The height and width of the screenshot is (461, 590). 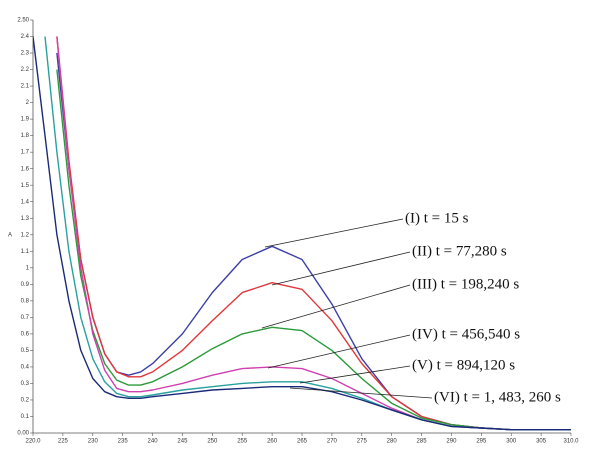 I want to click on x-tick-label: 235, so click(x=123, y=442).